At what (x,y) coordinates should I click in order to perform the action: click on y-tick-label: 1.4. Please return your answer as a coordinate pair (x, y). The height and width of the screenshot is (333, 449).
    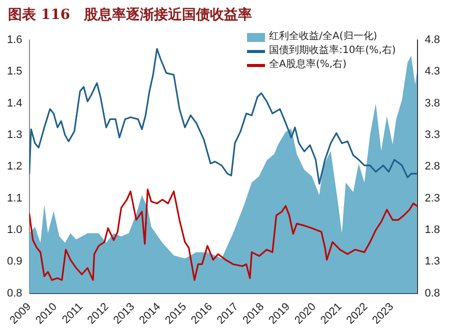
    Looking at the image, I should click on (14, 103).